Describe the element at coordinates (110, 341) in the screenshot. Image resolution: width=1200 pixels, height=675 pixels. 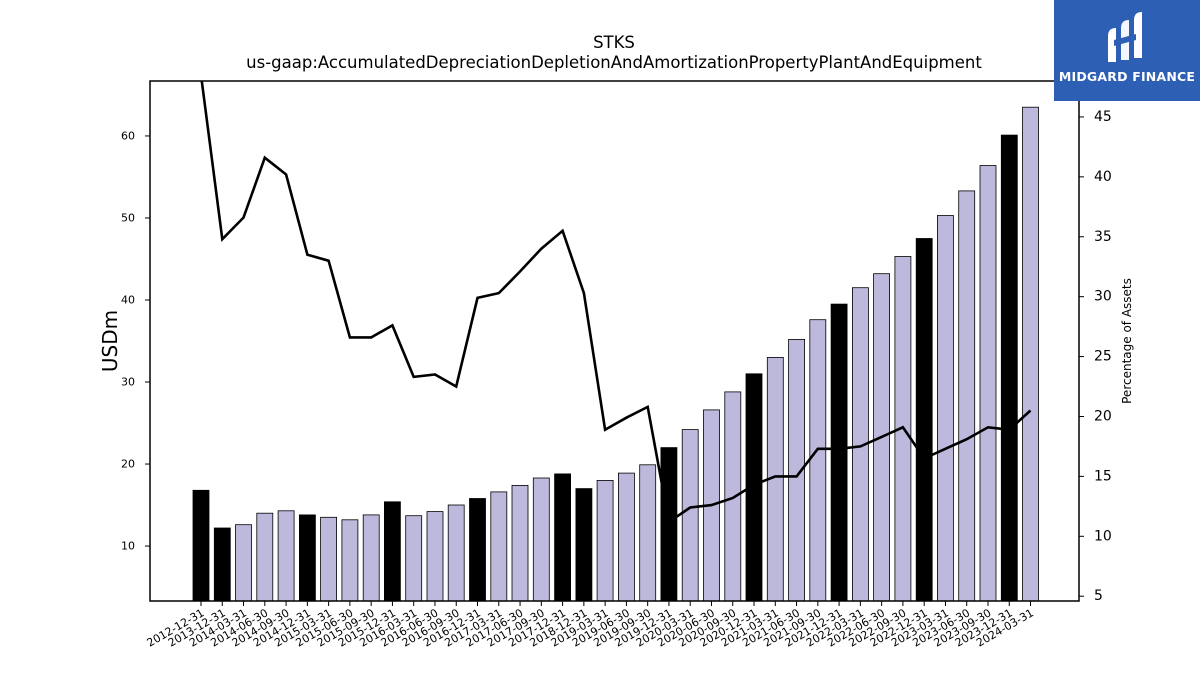
I see `y-axis-label: USDm` at that location.